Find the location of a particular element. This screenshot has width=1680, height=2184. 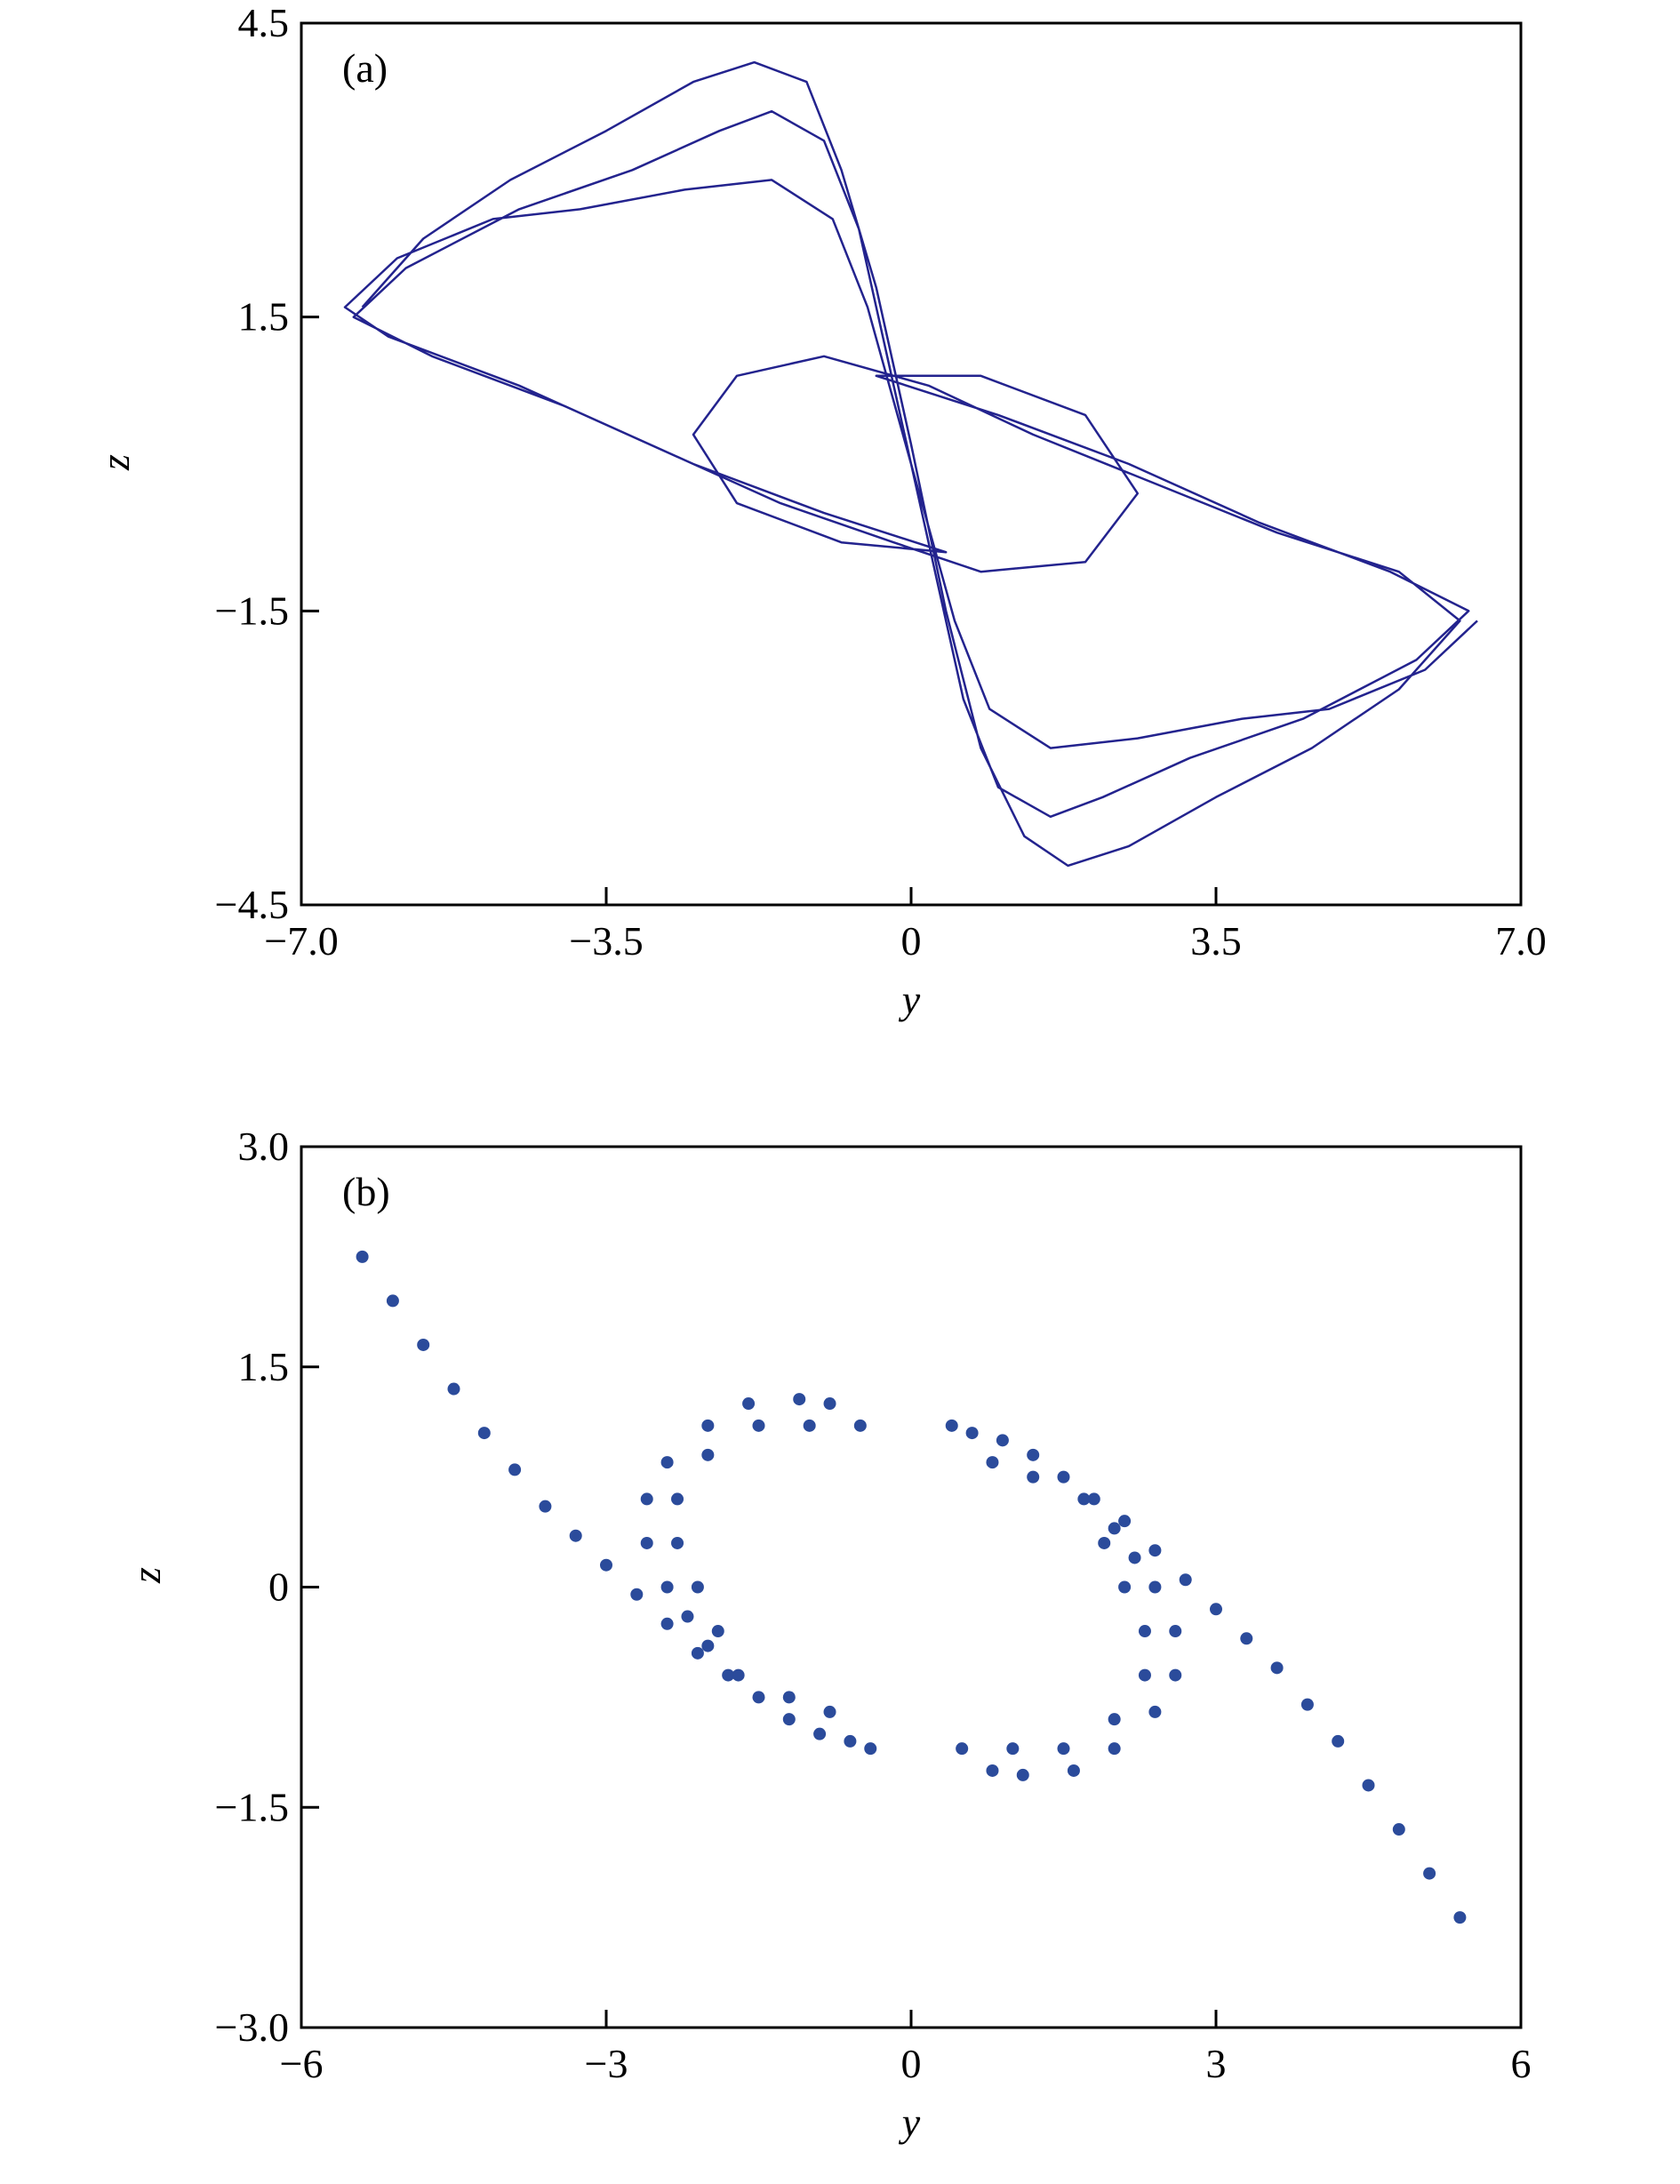

y-tick-label: −4.5 is located at coordinates (252, 904).